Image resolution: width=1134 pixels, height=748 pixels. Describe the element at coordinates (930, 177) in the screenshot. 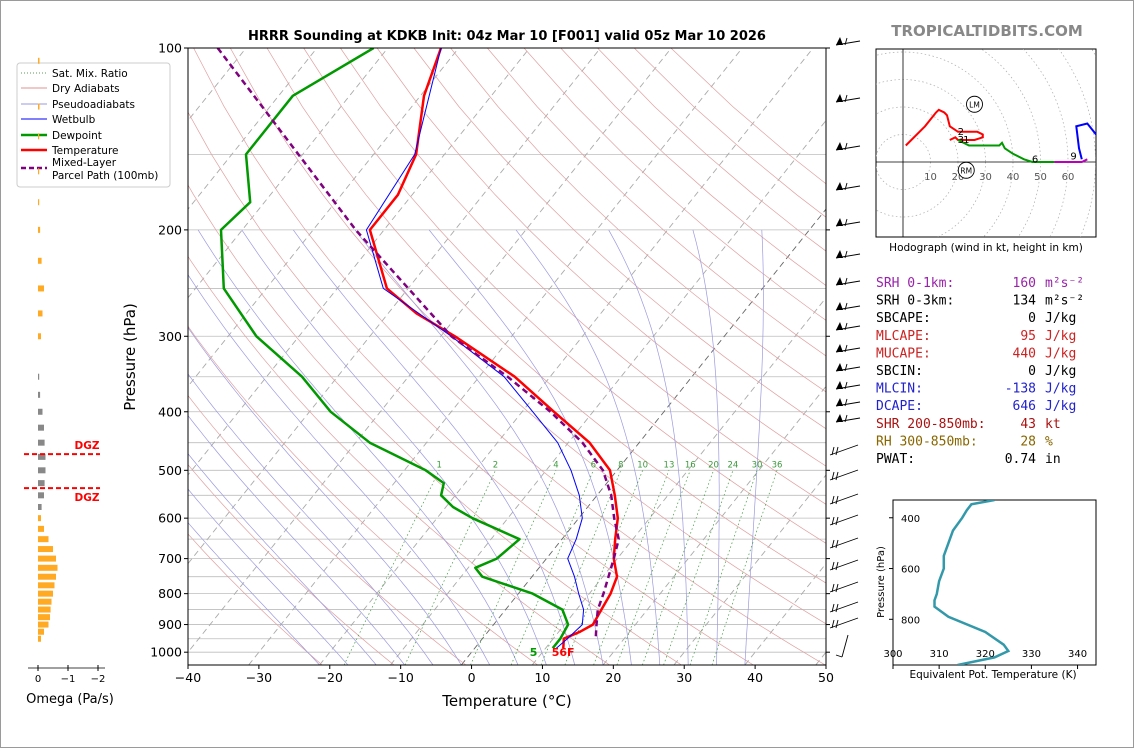

I see `hodograph-ring-label: 10` at that location.